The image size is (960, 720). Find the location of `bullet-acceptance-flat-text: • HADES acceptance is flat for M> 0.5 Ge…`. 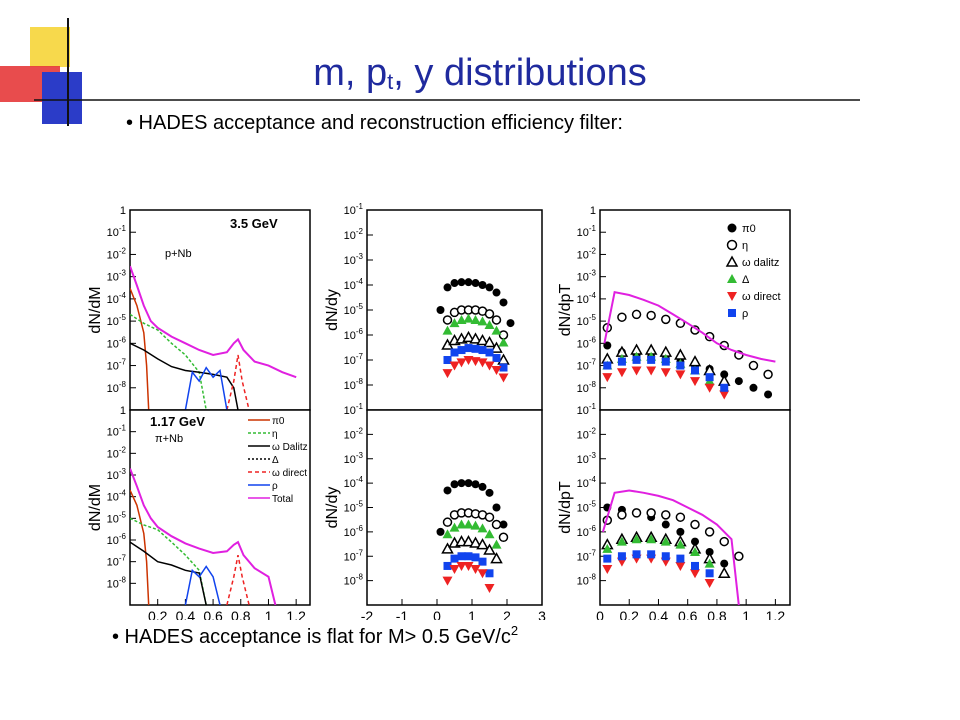

bullet-acceptance-flat-text: • HADES acceptance is flat for M> 0.5 Ge… is located at coordinates (311, 637).